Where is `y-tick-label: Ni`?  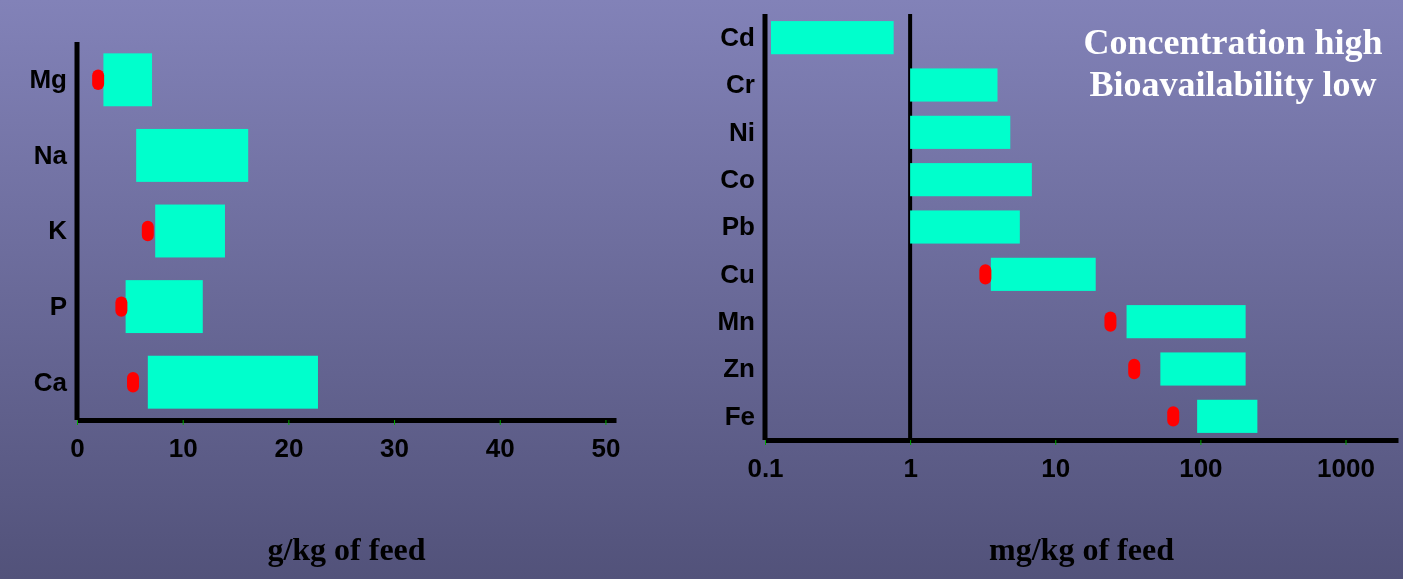 y-tick-label: Ni is located at coordinates (742, 131).